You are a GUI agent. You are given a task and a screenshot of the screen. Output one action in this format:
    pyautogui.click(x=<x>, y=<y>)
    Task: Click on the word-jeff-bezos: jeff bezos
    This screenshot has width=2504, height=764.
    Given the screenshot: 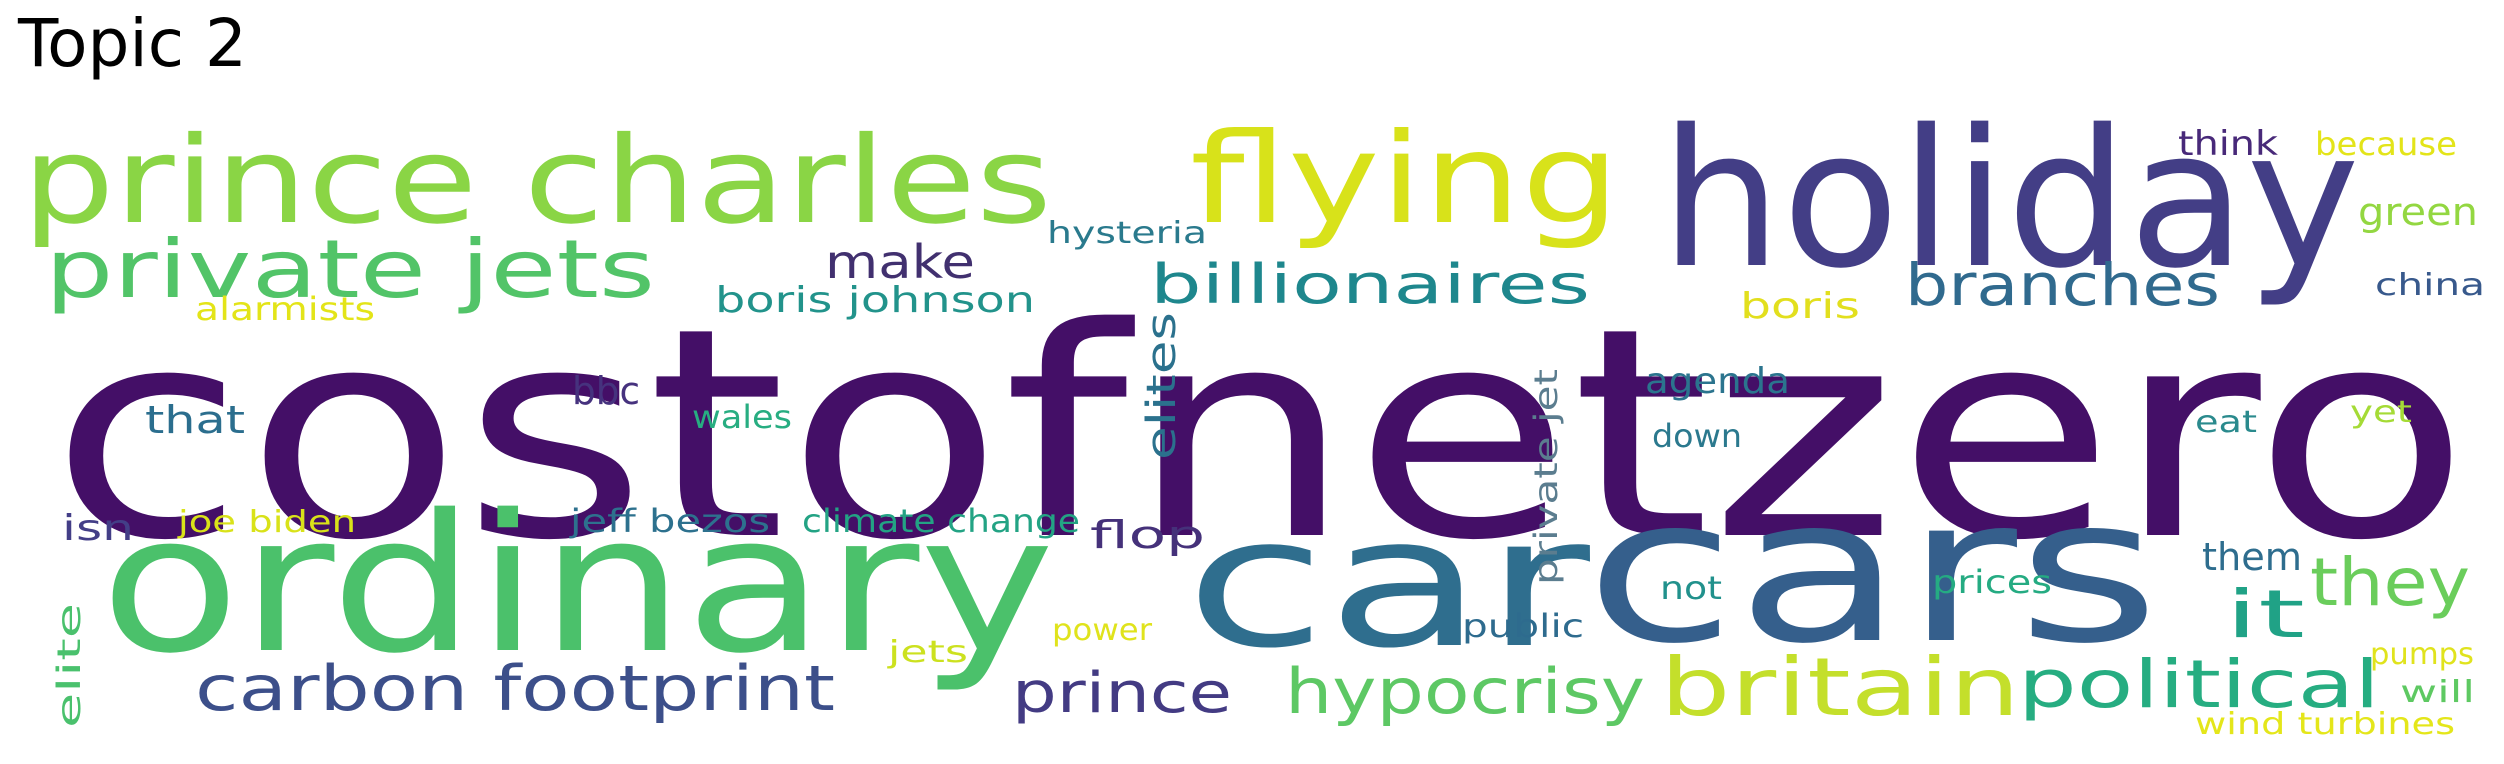 What is the action you would take?
    pyautogui.click(x=669, y=521)
    